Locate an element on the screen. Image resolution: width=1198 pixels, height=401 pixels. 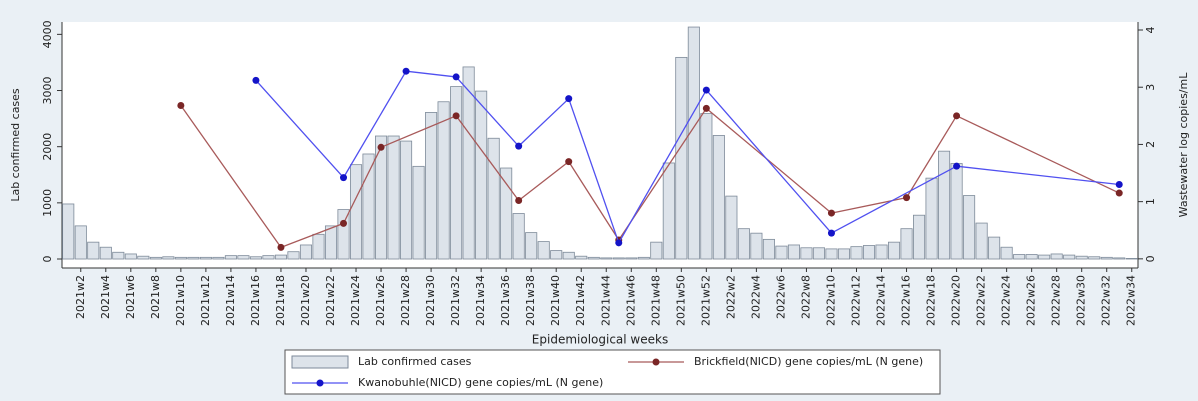
y-tick-label: 4000 is located at coordinates (47, 34).